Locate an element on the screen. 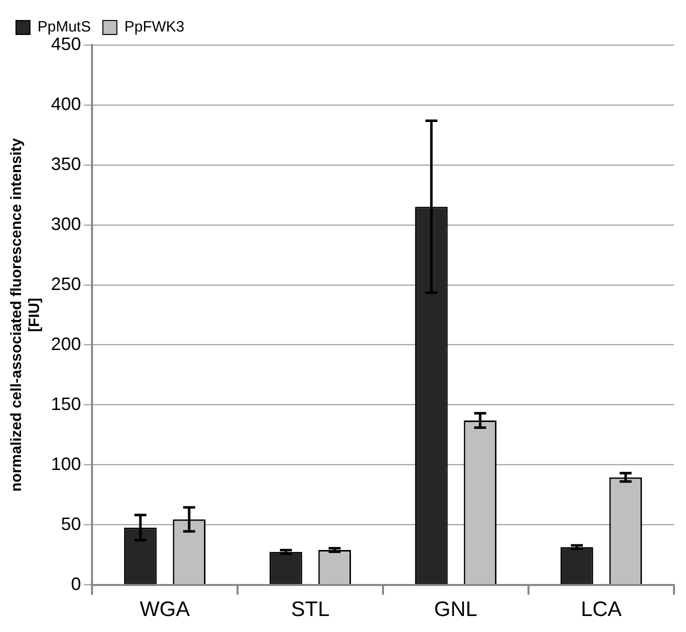 The height and width of the screenshot is (632, 686). y-axis-title: normalized cell-associated fluorescence intensity [FIU] is located at coordinates (26, 315).